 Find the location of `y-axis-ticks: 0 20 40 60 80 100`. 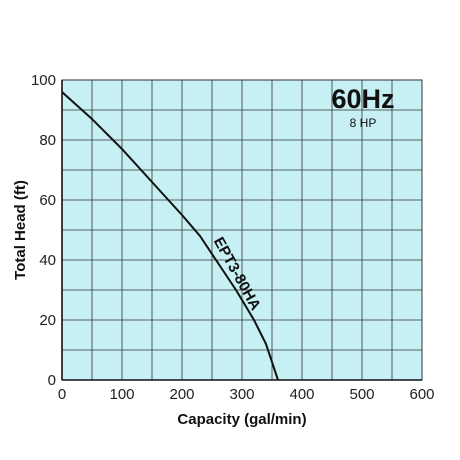

y-axis-ticks: 0 20 40 60 80 100 is located at coordinates (43, 230).